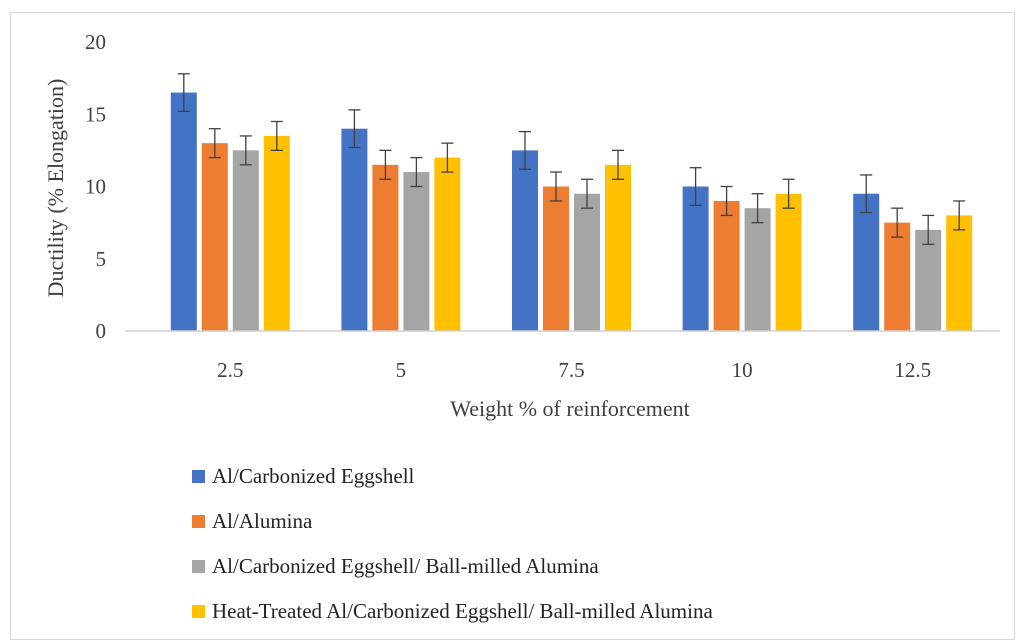  I want to click on legend-item: Al/Carbonized Eggshell, so click(303, 476).